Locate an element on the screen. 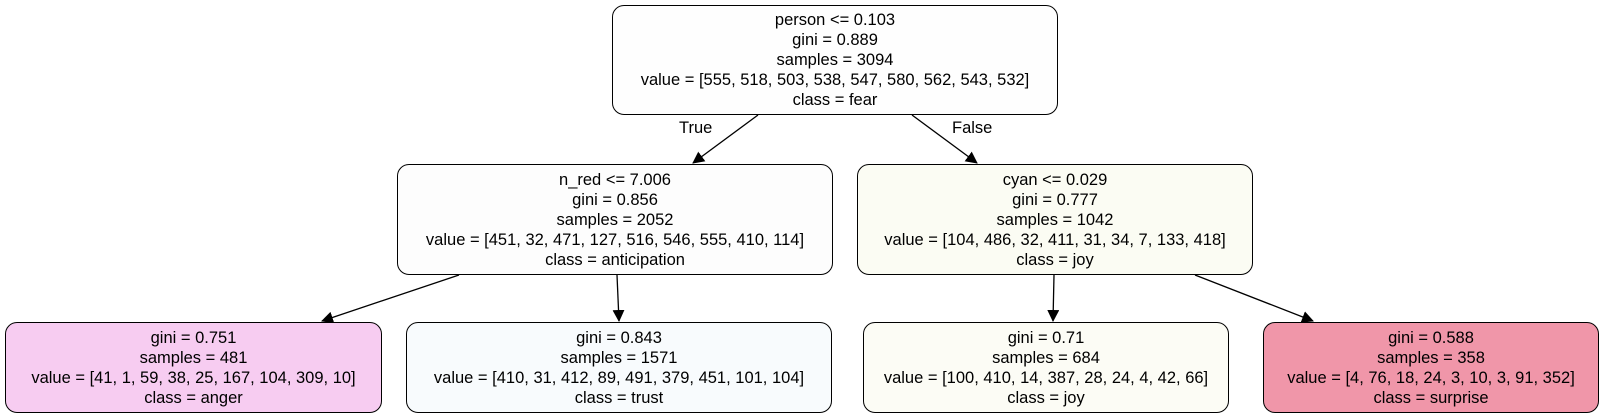 The height and width of the screenshot is (419, 1604). edge-right-rightleaf is located at coordinates (1254, 298).